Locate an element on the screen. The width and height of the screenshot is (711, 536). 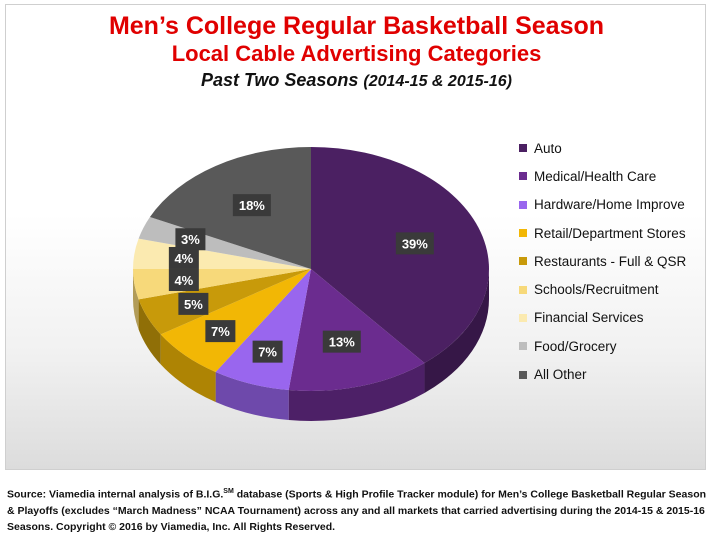
legend-item-4: Restaurants - Full & QSR is located at coordinates (609, 261).